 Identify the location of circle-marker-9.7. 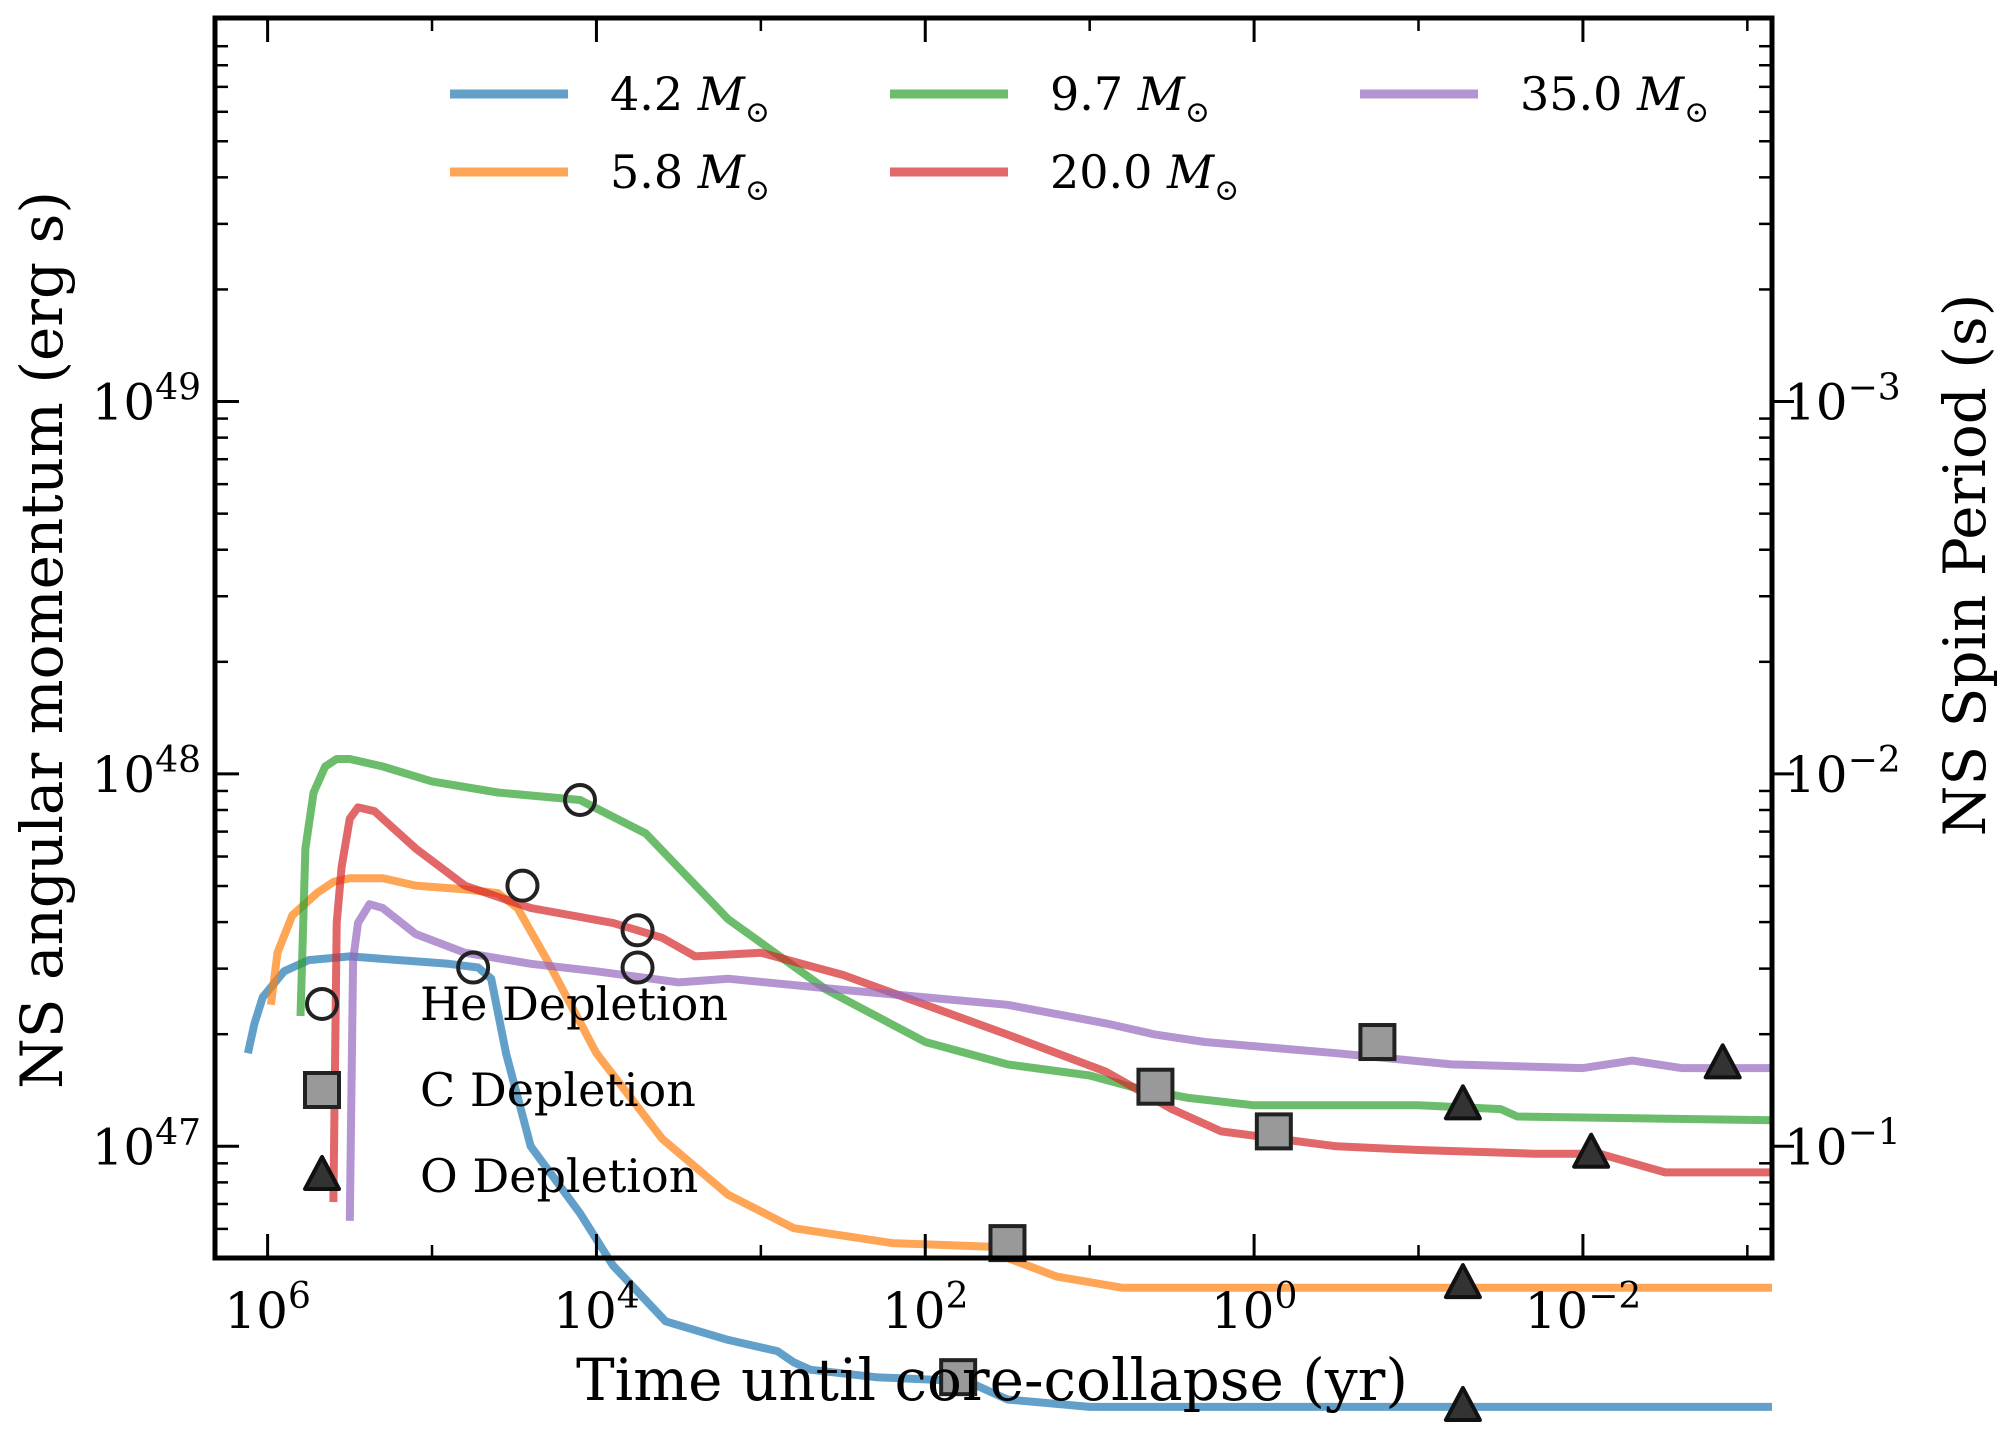
(579, 799).